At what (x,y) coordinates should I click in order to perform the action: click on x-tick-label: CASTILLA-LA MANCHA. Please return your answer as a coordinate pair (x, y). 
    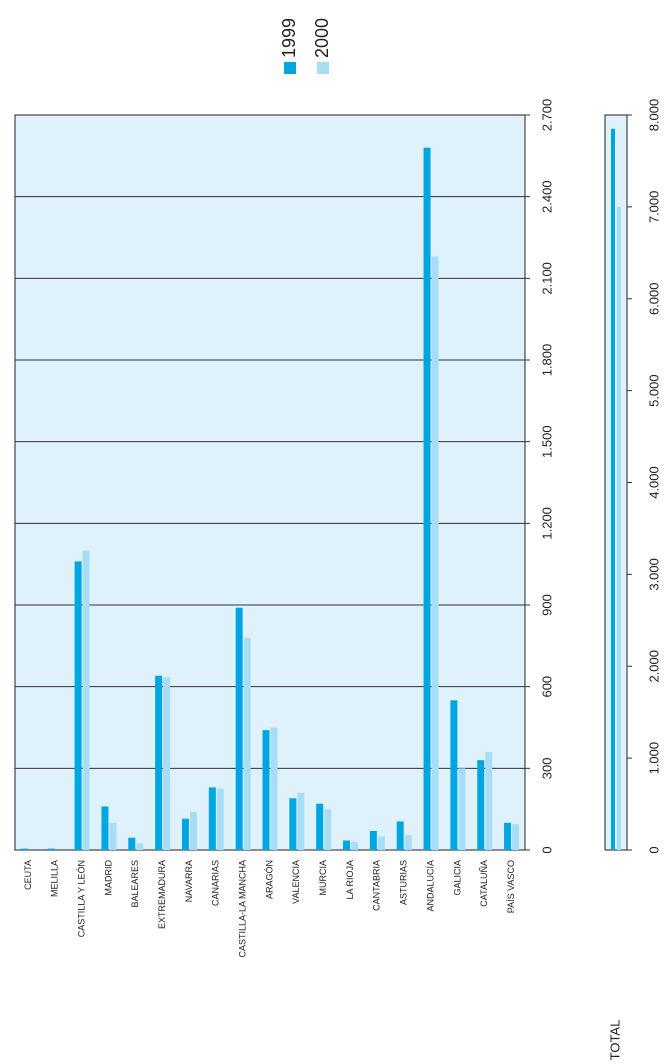
    Looking at the image, I should click on (243, 909).